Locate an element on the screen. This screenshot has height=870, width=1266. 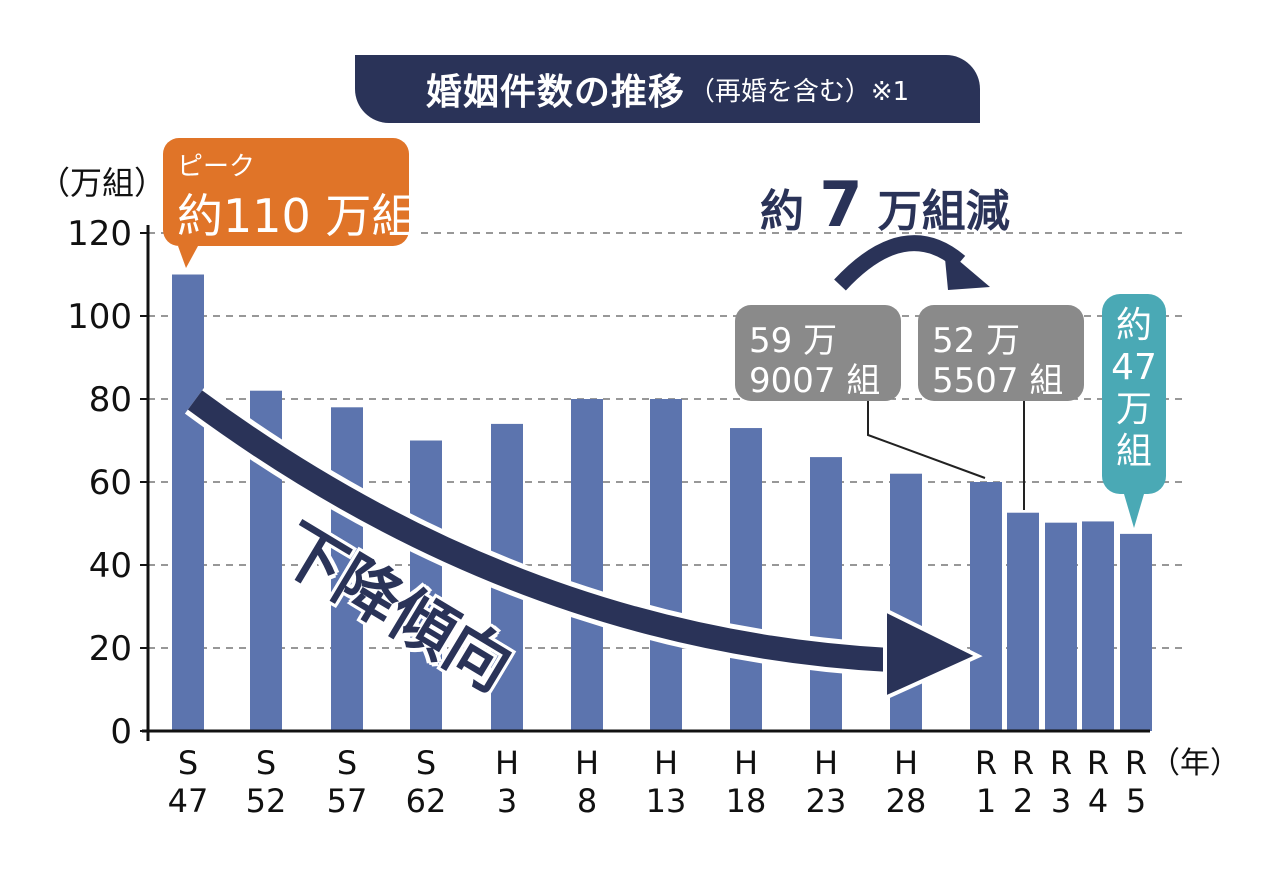
x-tick-label-year: 47 is located at coordinates (188, 801).